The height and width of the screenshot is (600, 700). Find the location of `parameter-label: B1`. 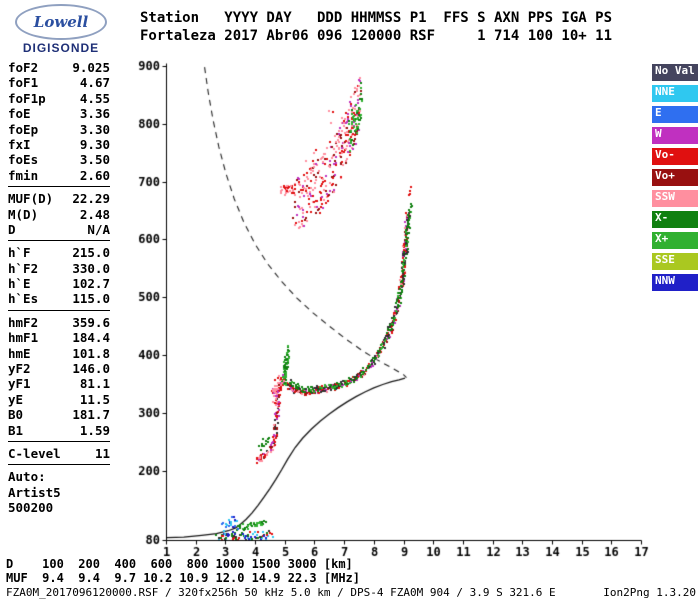

parameter-label: B1 is located at coordinates (16, 430).